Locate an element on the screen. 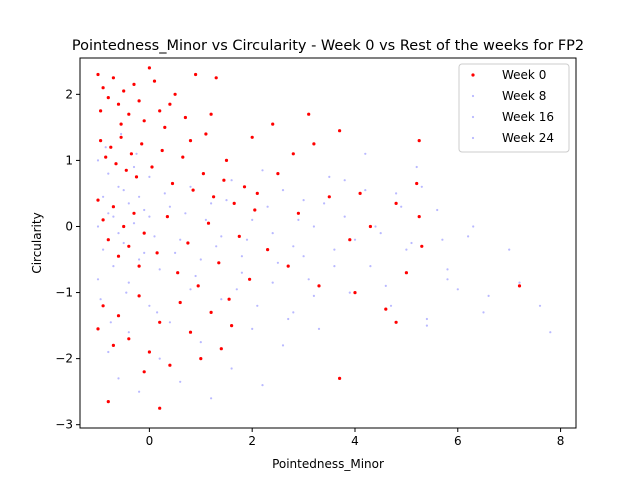 The height and width of the screenshot is (480, 640). x-axis-label: Pointedness_Minor is located at coordinates (328, 464).